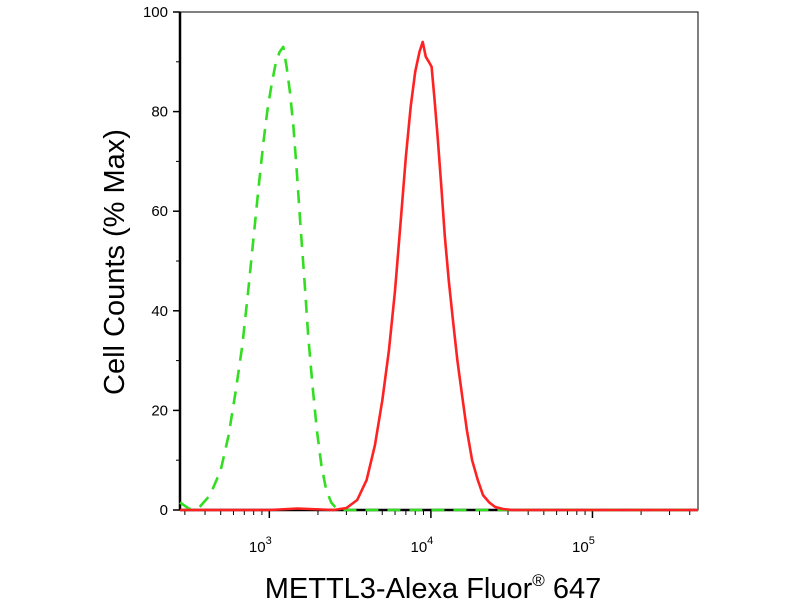  I want to click on y-tick-label: 100, so click(155, 12).